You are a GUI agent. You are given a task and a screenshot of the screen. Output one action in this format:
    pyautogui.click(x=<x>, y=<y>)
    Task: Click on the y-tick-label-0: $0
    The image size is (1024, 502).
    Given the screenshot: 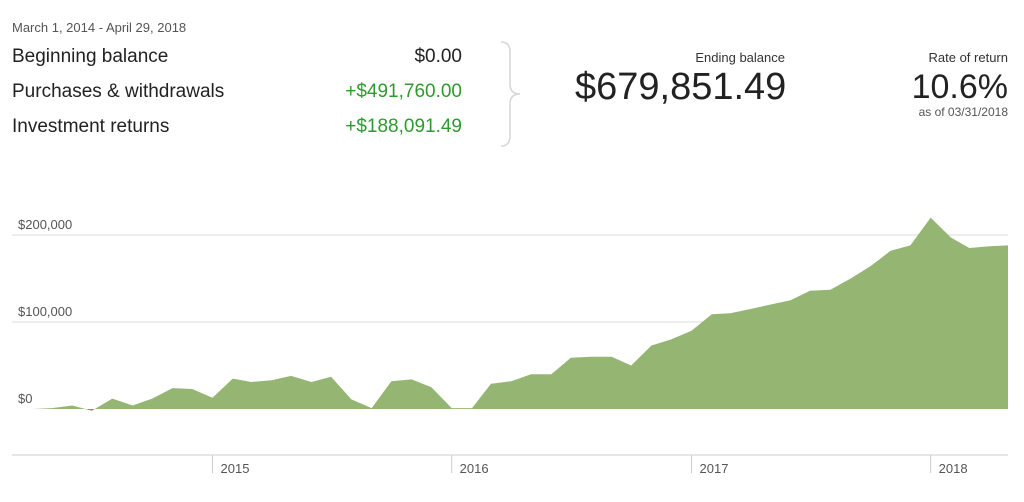 What is the action you would take?
    pyautogui.click(x=25, y=398)
    